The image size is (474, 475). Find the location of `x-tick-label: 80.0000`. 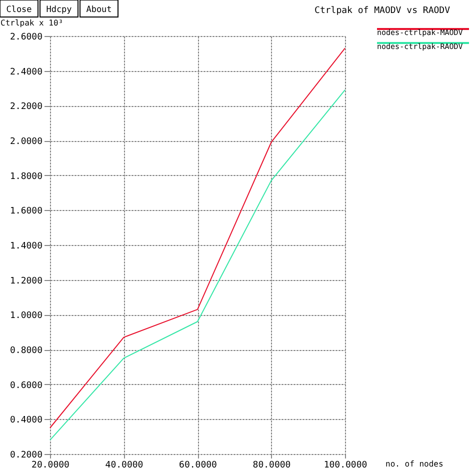

x-tick-label: 80.0000 is located at coordinates (271, 465).